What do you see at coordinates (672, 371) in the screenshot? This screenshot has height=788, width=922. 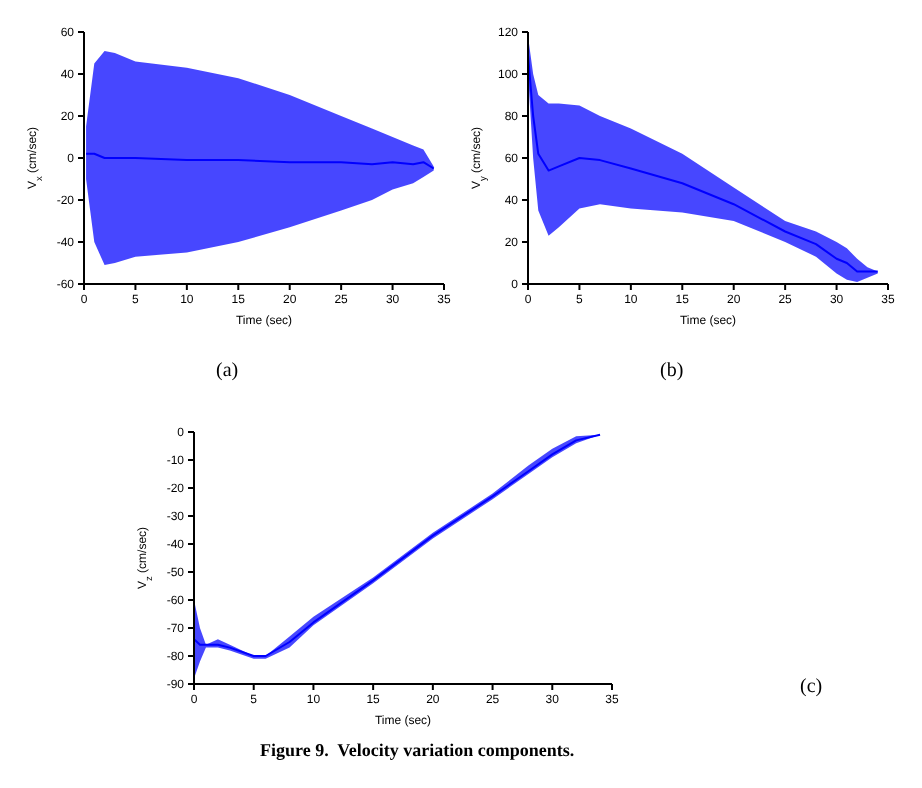 I see `text: (b)` at bounding box center [672, 371].